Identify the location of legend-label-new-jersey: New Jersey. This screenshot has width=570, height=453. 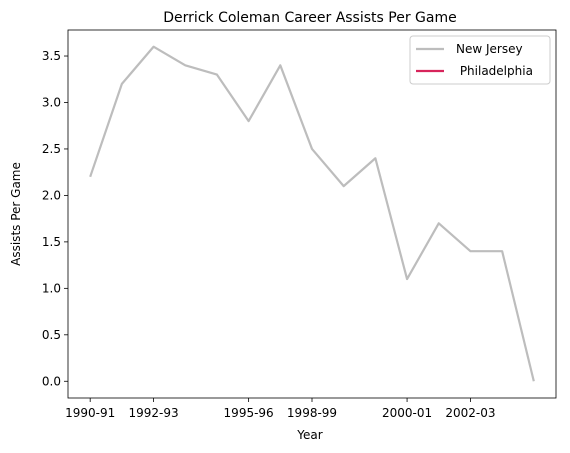
(489, 49).